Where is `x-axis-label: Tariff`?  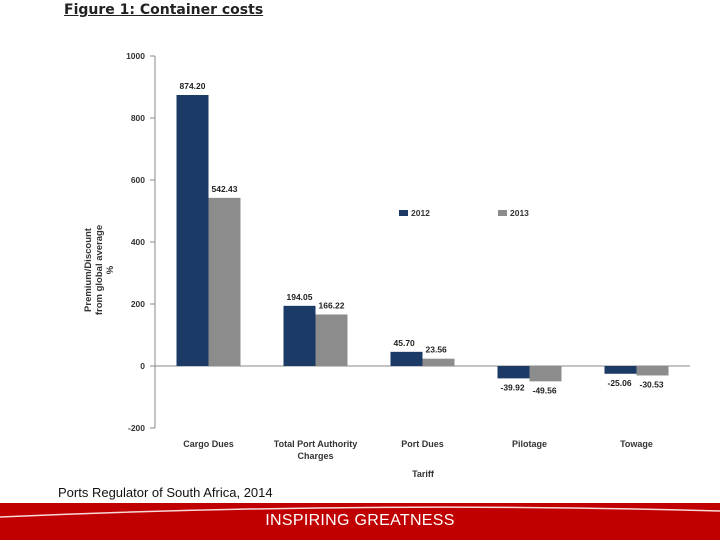 x-axis-label: Tariff is located at coordinates (423, 474).